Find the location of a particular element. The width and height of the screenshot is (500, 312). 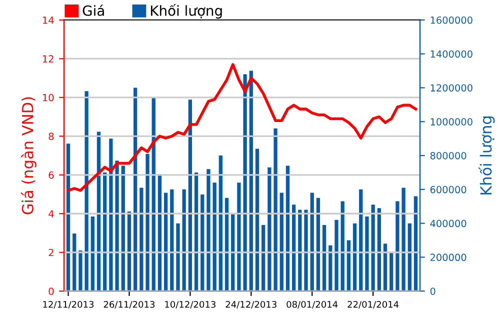

x-tick-label: 22/01/2014 is located at coordinates (373, 304).